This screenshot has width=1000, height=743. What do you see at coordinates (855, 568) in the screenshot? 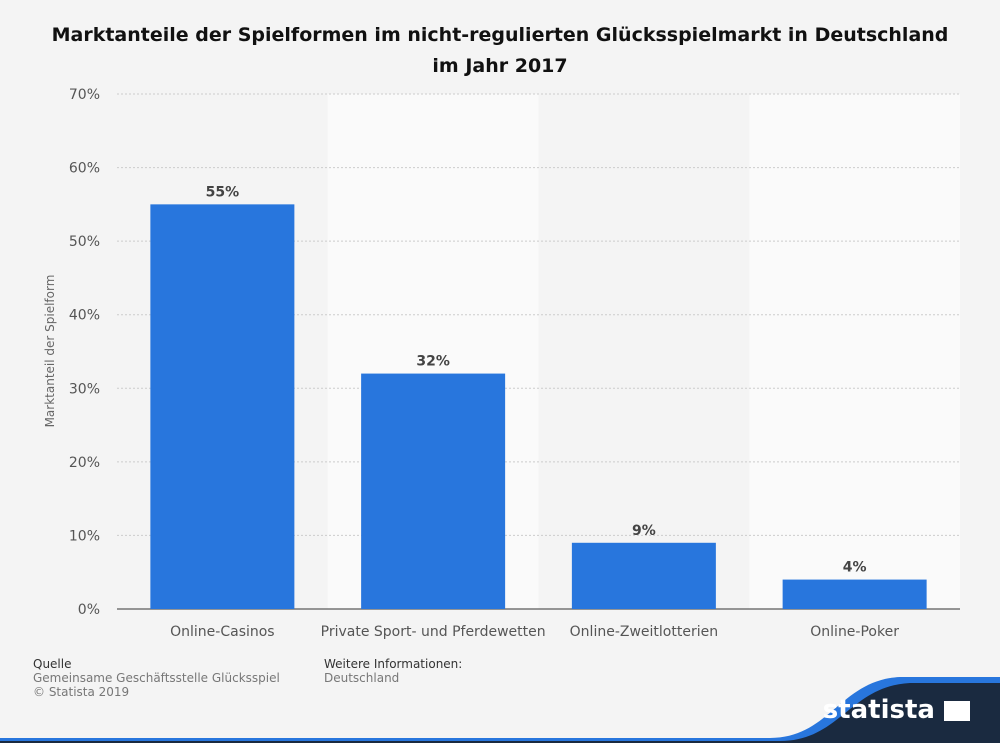
I see `data-label: 4%` at bounding box center [855, 568].